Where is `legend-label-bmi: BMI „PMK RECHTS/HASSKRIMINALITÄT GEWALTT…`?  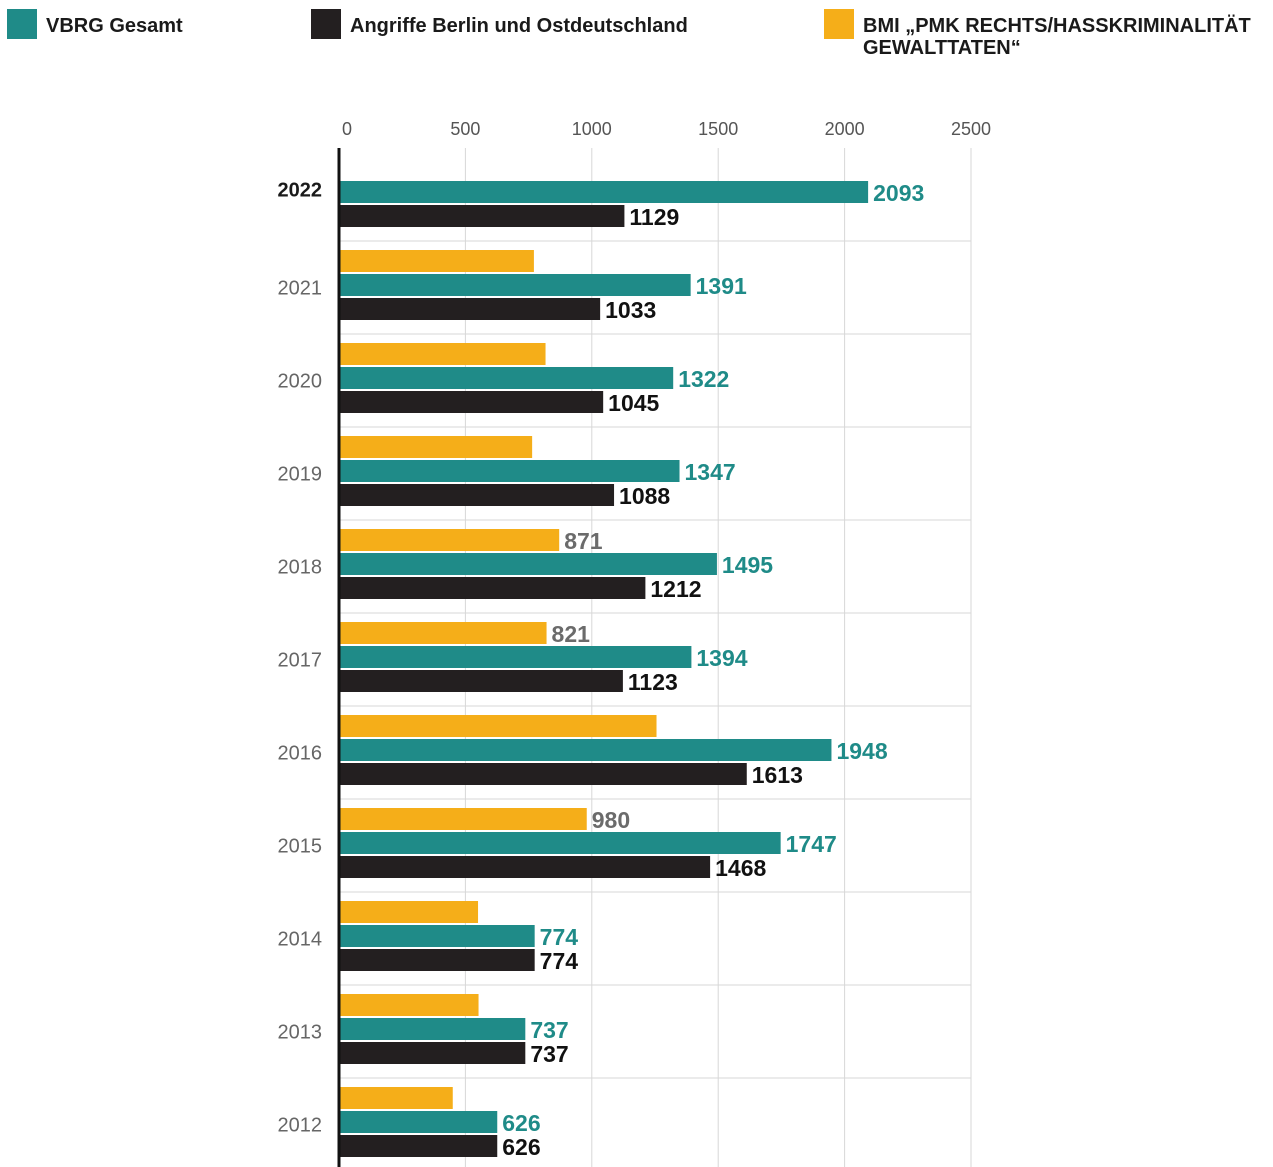
legend-label-bmi: BMI „PMK RECHTS/HASSKRIMINALITÄT GEWALTT… is located at coordinates (1057, 37).